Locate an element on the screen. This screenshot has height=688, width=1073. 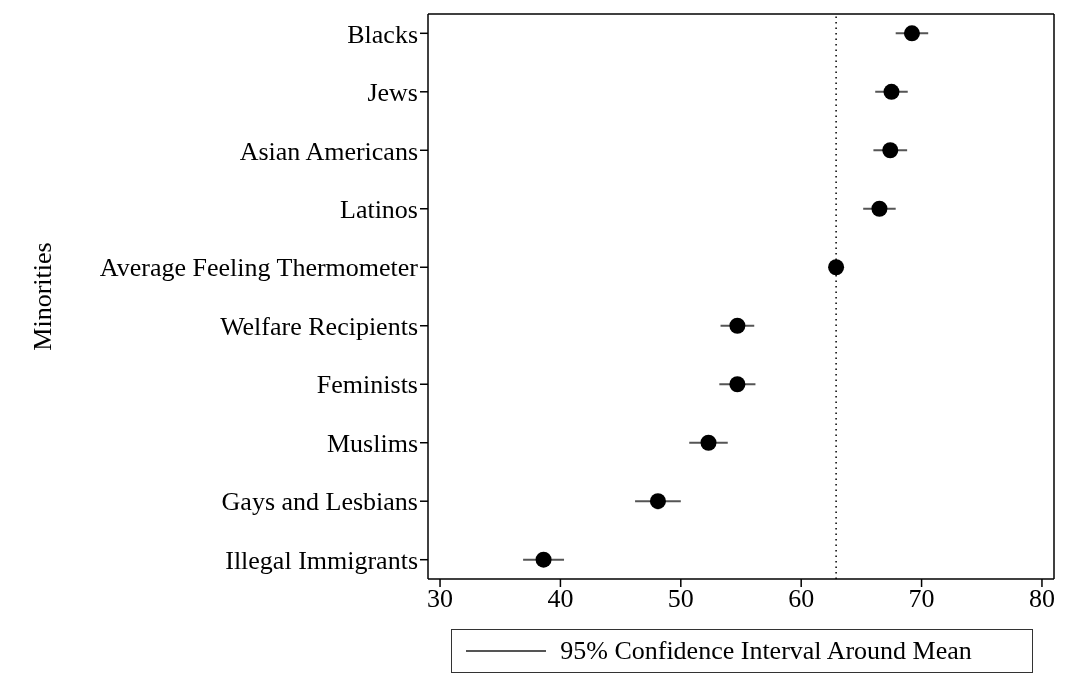
x-tick-label: 60 is located at coordinates (801, 599).